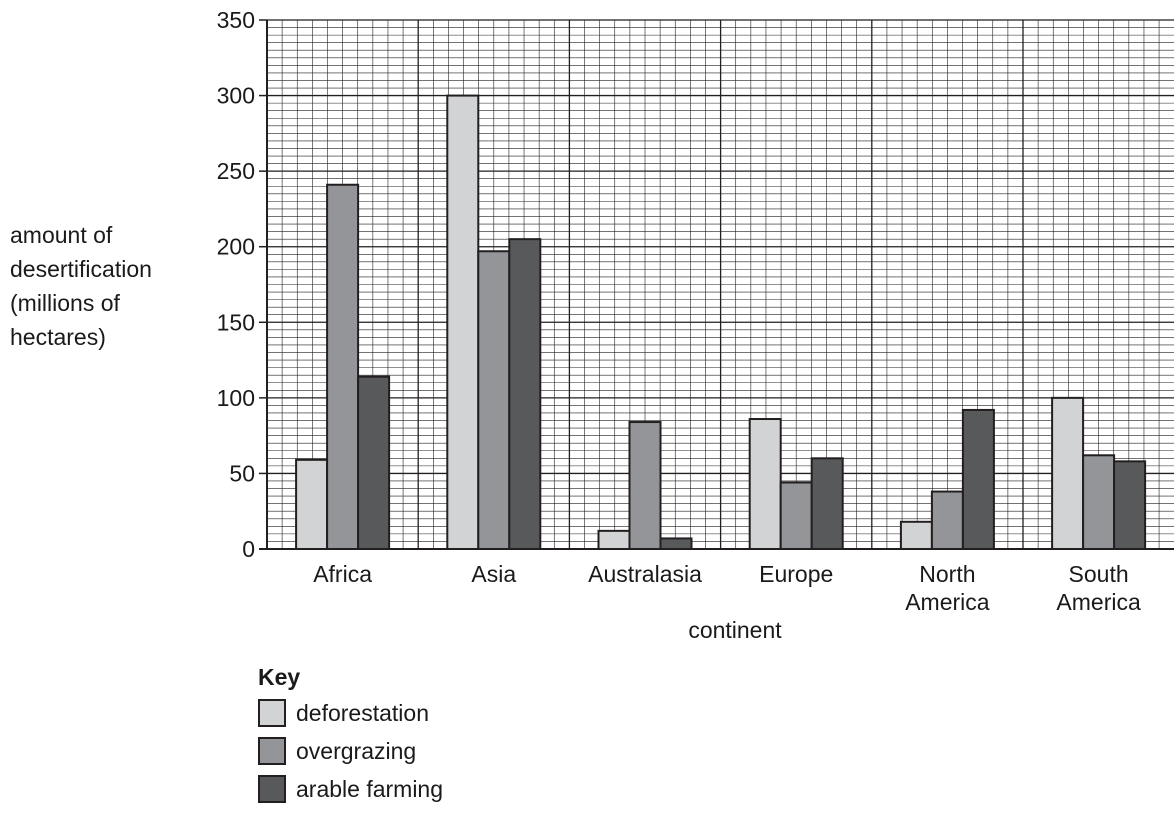 The image size is (1174, 821). I want to click on bar-overgrazing-north-america, so click(947, 520).